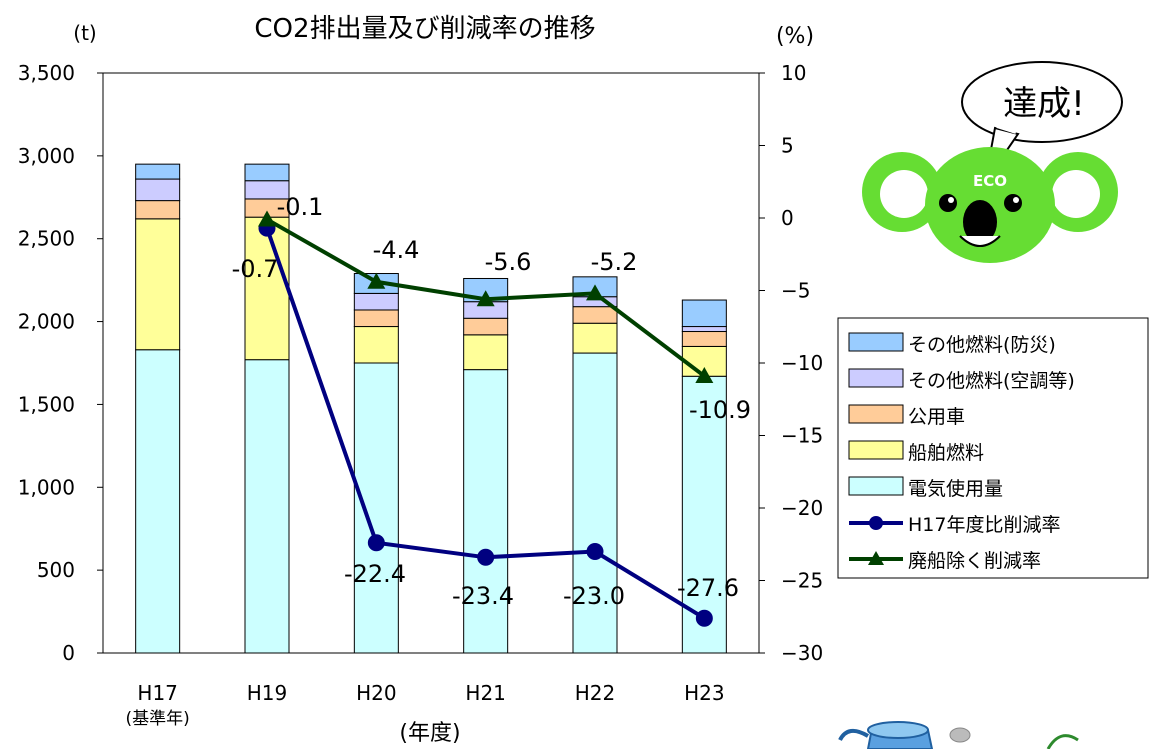 This screenshot has height=749, width=1158. Describe the element at coordinates (46, 239) in the screenshot. I see `y-left-tick-label: 2,500` at that location.